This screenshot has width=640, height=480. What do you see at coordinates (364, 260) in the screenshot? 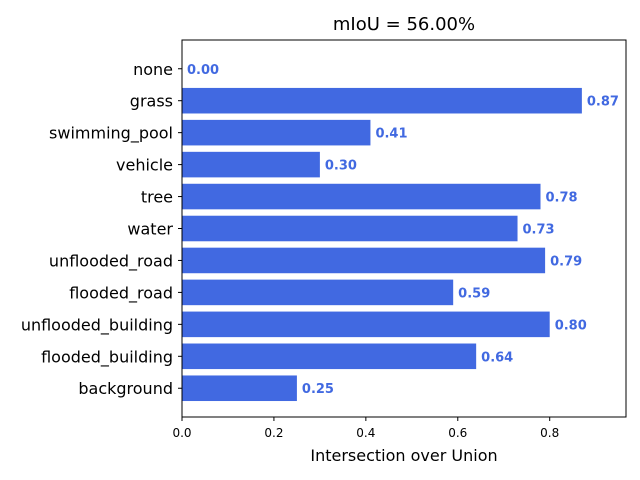
I see `bar-unflooded_road` at bounding box center [364, 260].